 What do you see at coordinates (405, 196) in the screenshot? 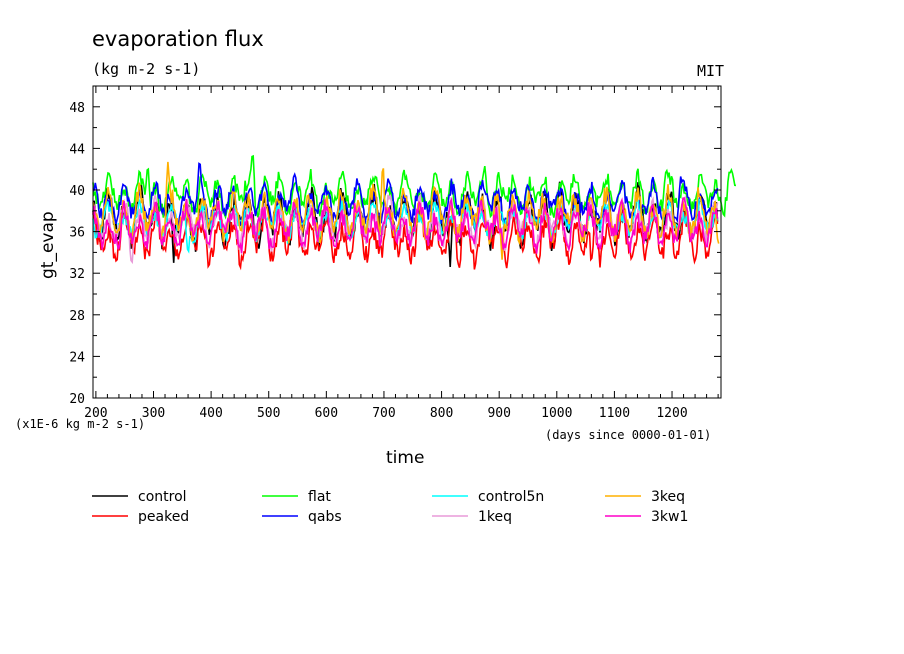
I see `series-line-qabs` at bounding box center [405, 196].